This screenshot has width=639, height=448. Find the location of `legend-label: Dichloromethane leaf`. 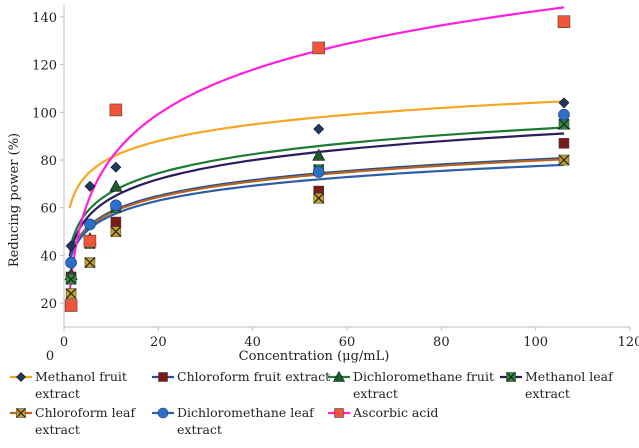

legend-label: Dichloromethane leaf is located at coordinates (246, 412).